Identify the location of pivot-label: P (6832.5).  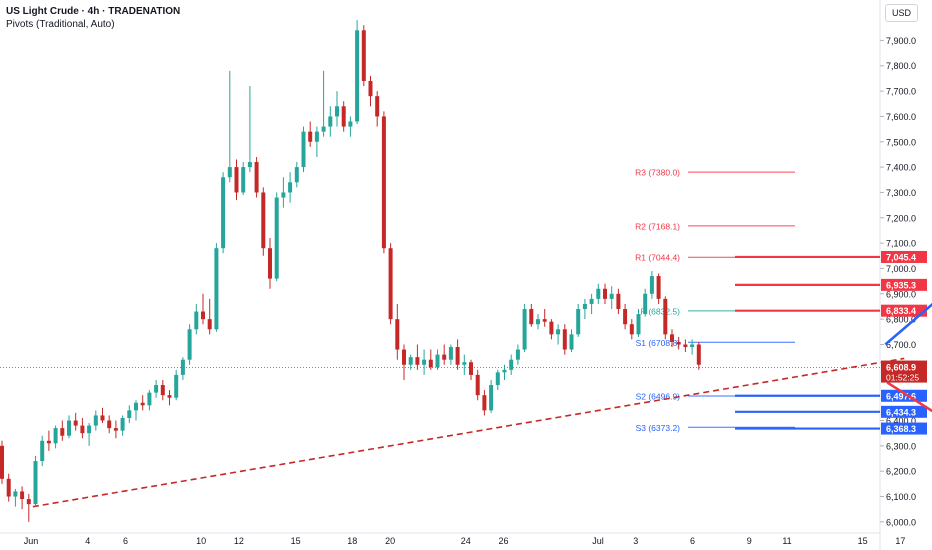
(660, 311).